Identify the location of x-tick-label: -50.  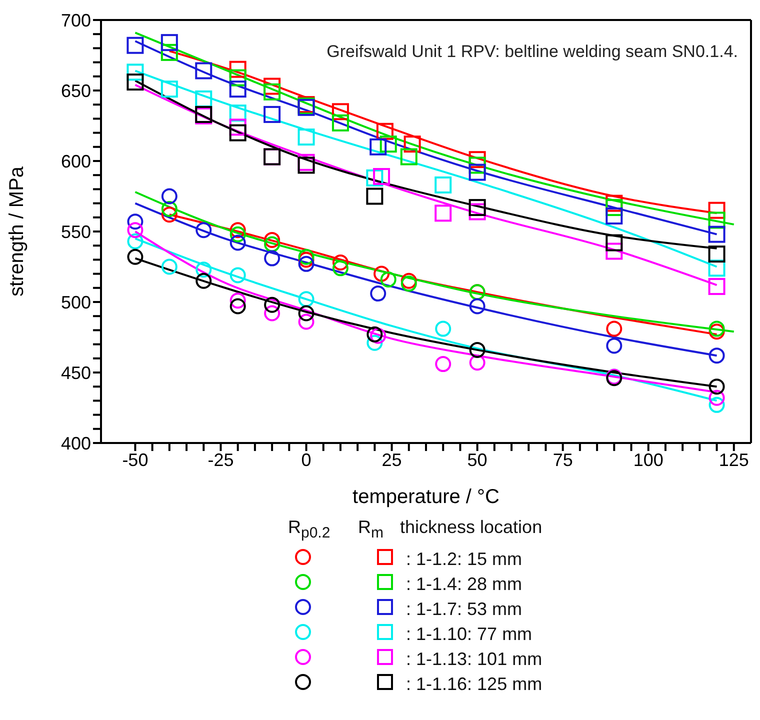
(135, 460).